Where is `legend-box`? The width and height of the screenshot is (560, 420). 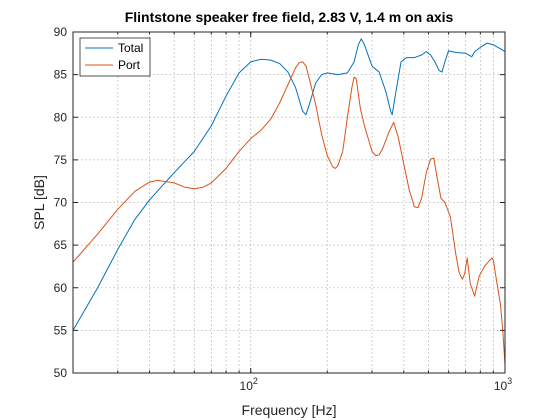
legend-box is located at coordinates (115, 57).